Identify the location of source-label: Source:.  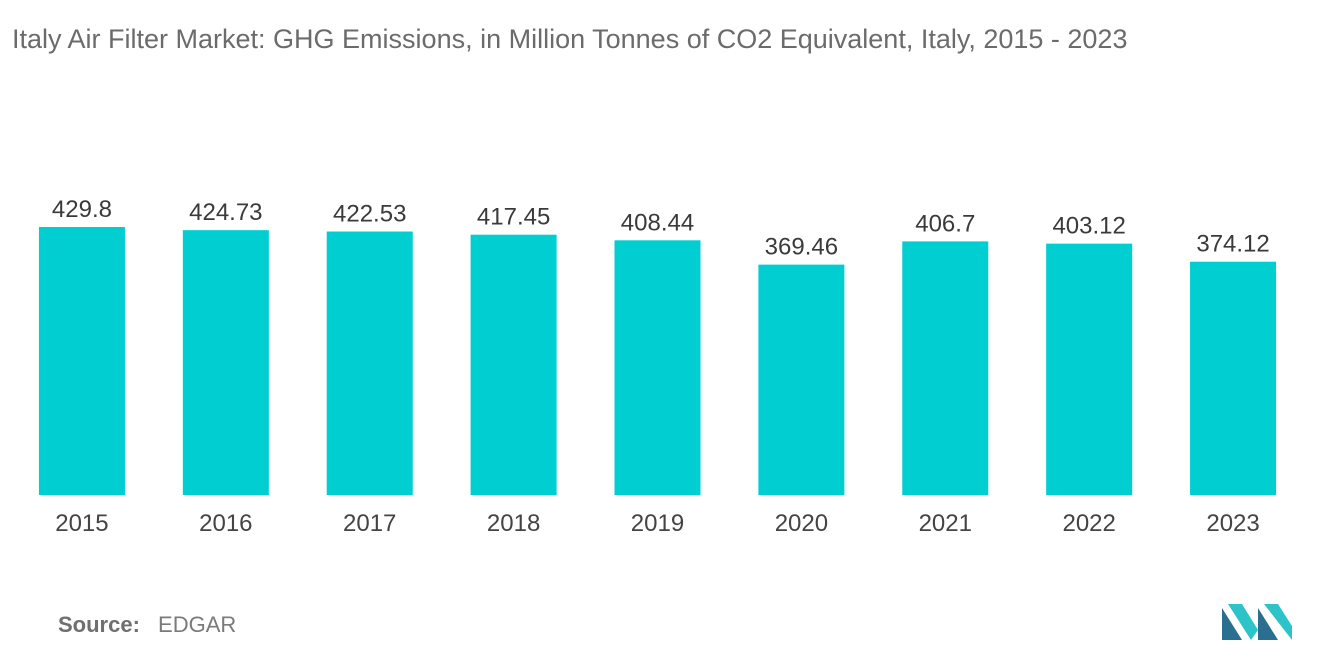
(99, 624).